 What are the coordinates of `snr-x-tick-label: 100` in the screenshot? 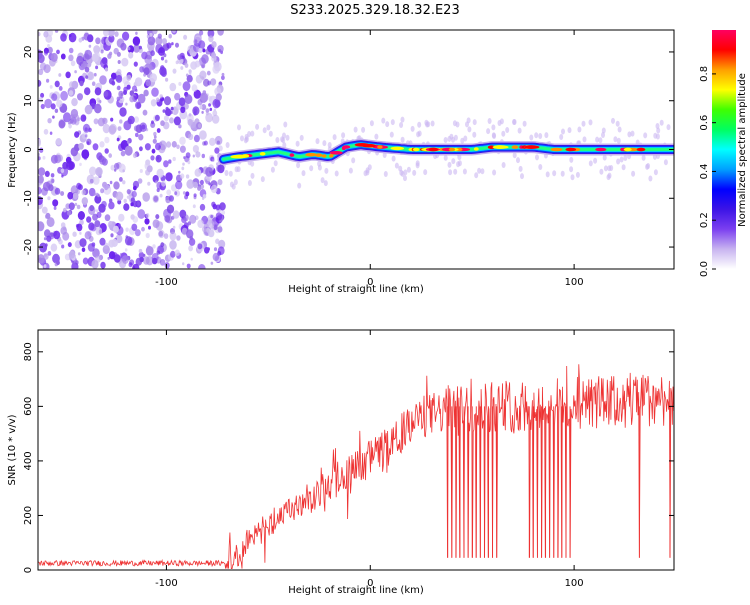 It's located at (574, 583).